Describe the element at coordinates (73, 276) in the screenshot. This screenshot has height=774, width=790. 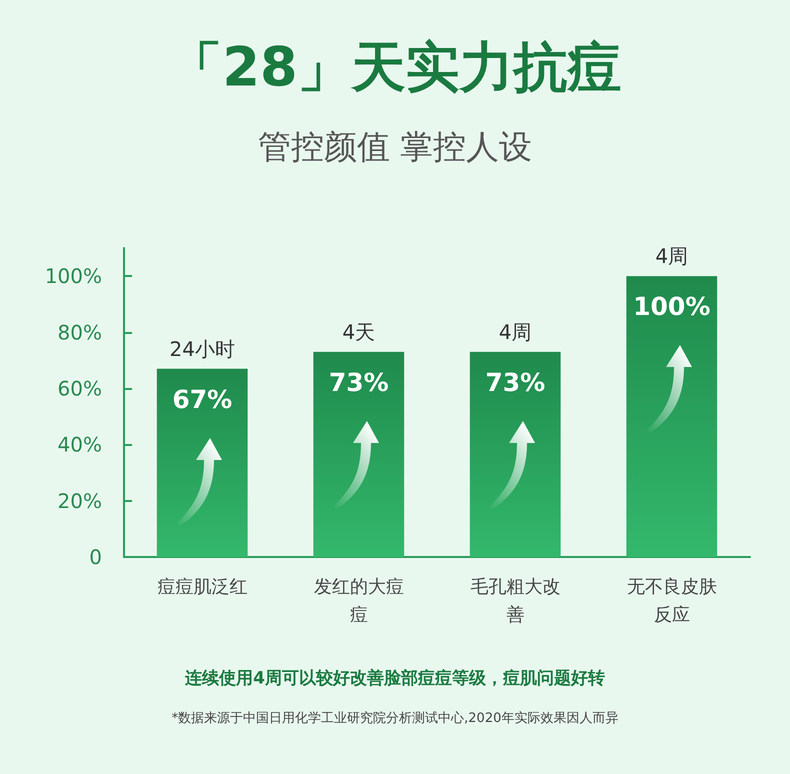
I see `y-tick-label: 100%` at that location.